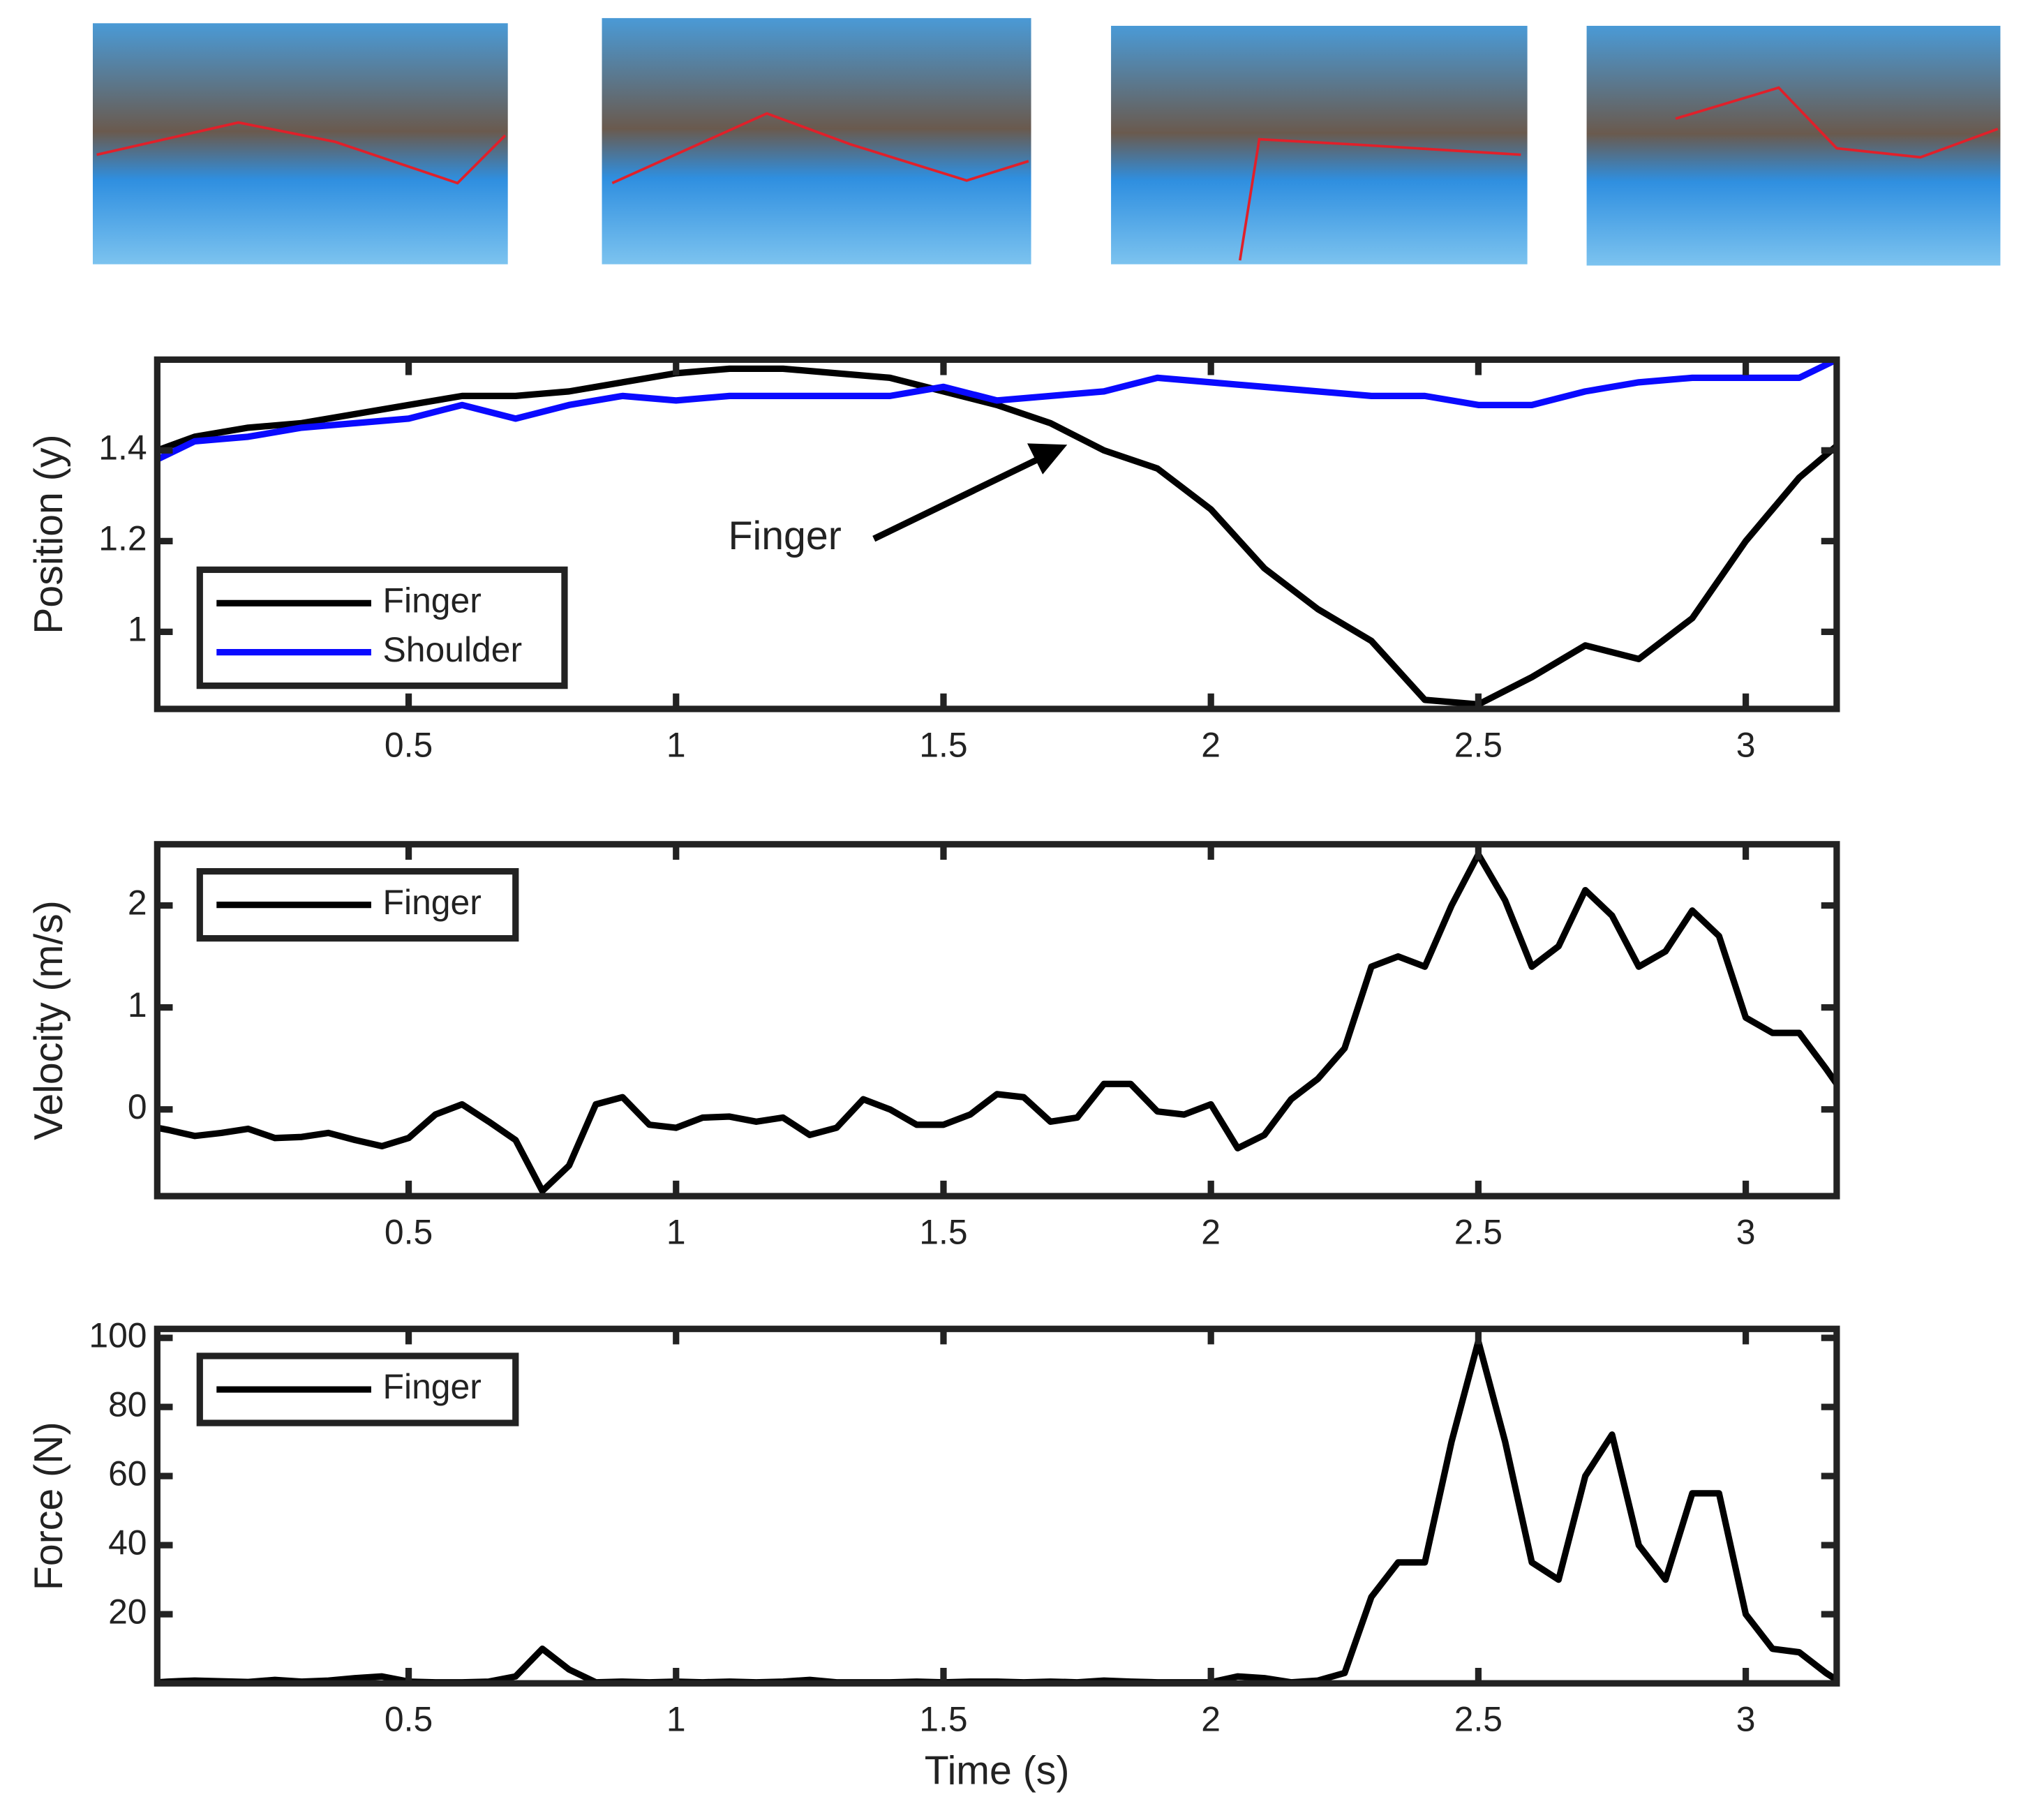 The image size is (2021, 1820). I want to click on video-frames, so click(1046, 141).